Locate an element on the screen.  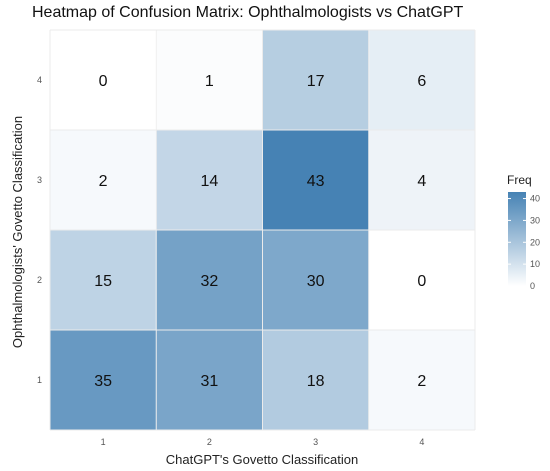
cell-value-label: 15 is located at coordinates (103, 281).